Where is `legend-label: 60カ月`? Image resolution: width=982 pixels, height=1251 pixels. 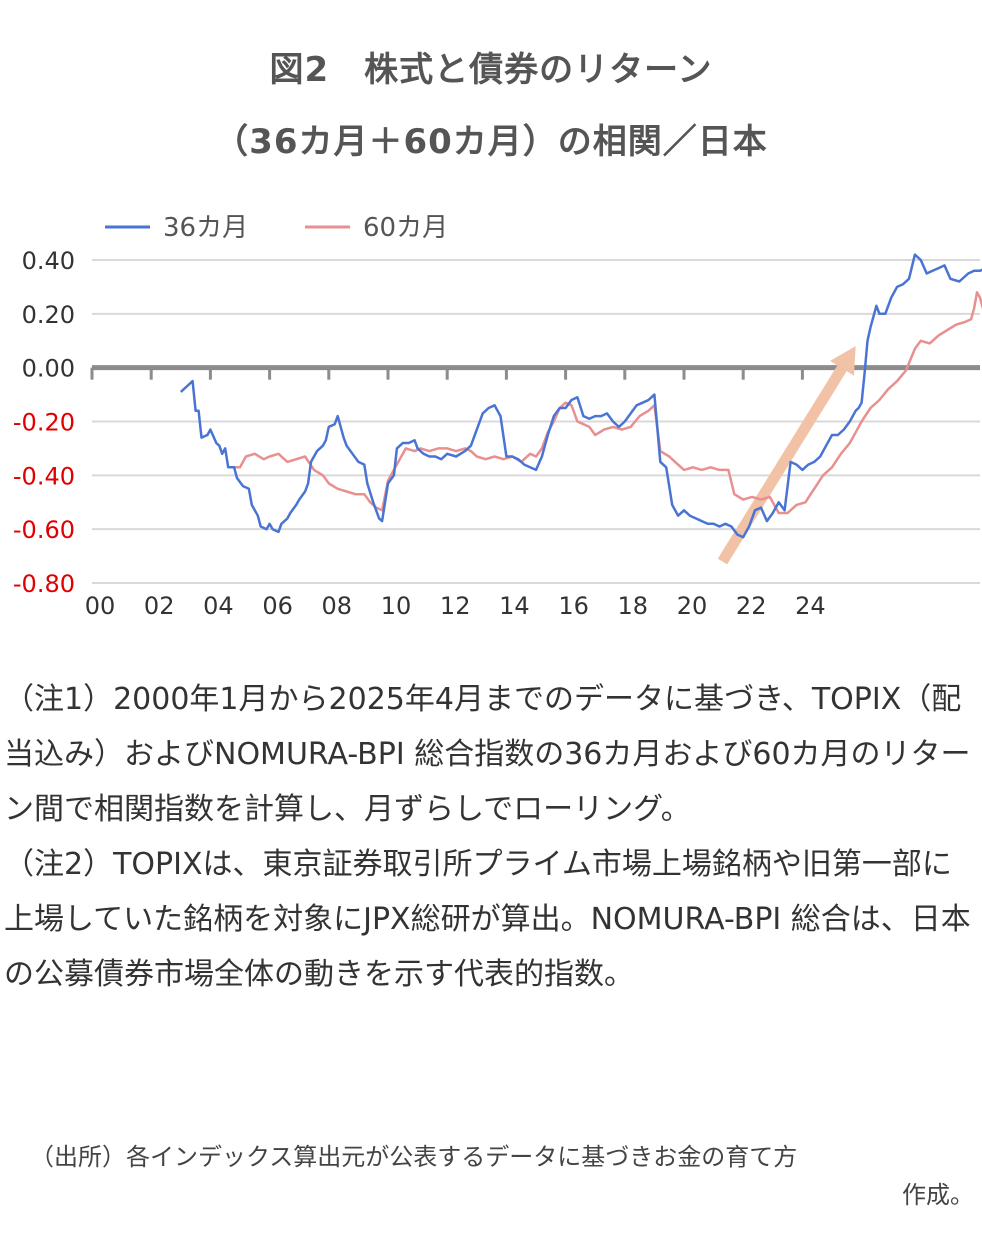 legend-label: 60カ月 is located at coordinates (405, 228).